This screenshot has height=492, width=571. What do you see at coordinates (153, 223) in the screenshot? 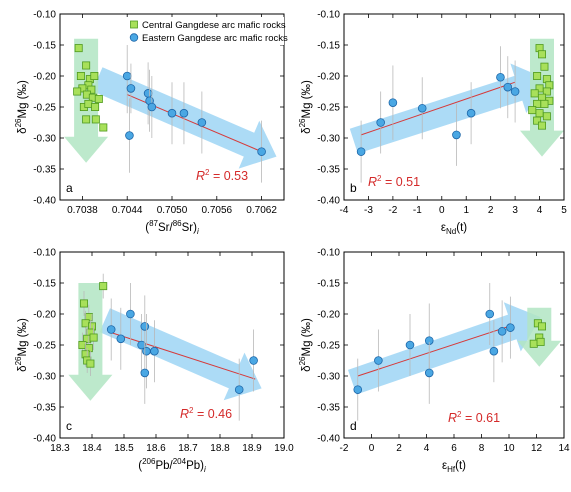
I see `xlabel-superscript: 87` at bounding box center [153, 223].